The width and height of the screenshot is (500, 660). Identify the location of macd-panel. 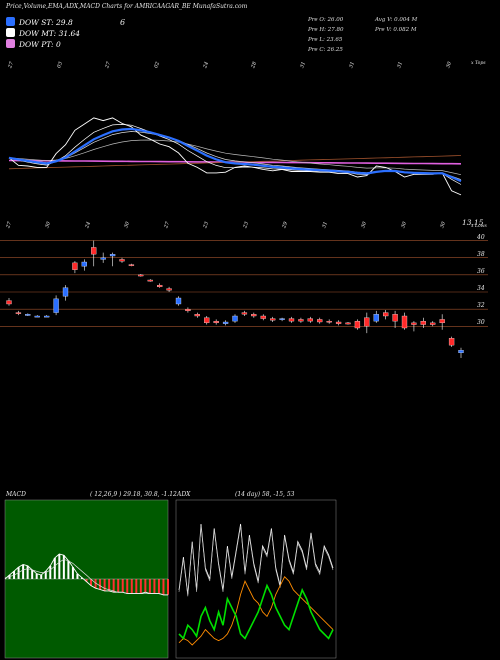
(86, 579).